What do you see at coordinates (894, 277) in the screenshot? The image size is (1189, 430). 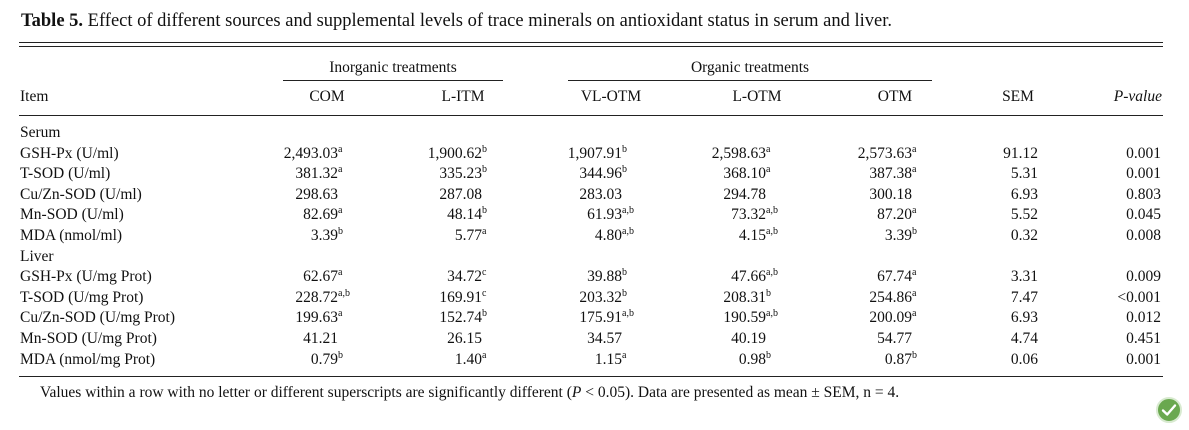 I see `cell-value: 67.74` at bounding box center [894, 277].